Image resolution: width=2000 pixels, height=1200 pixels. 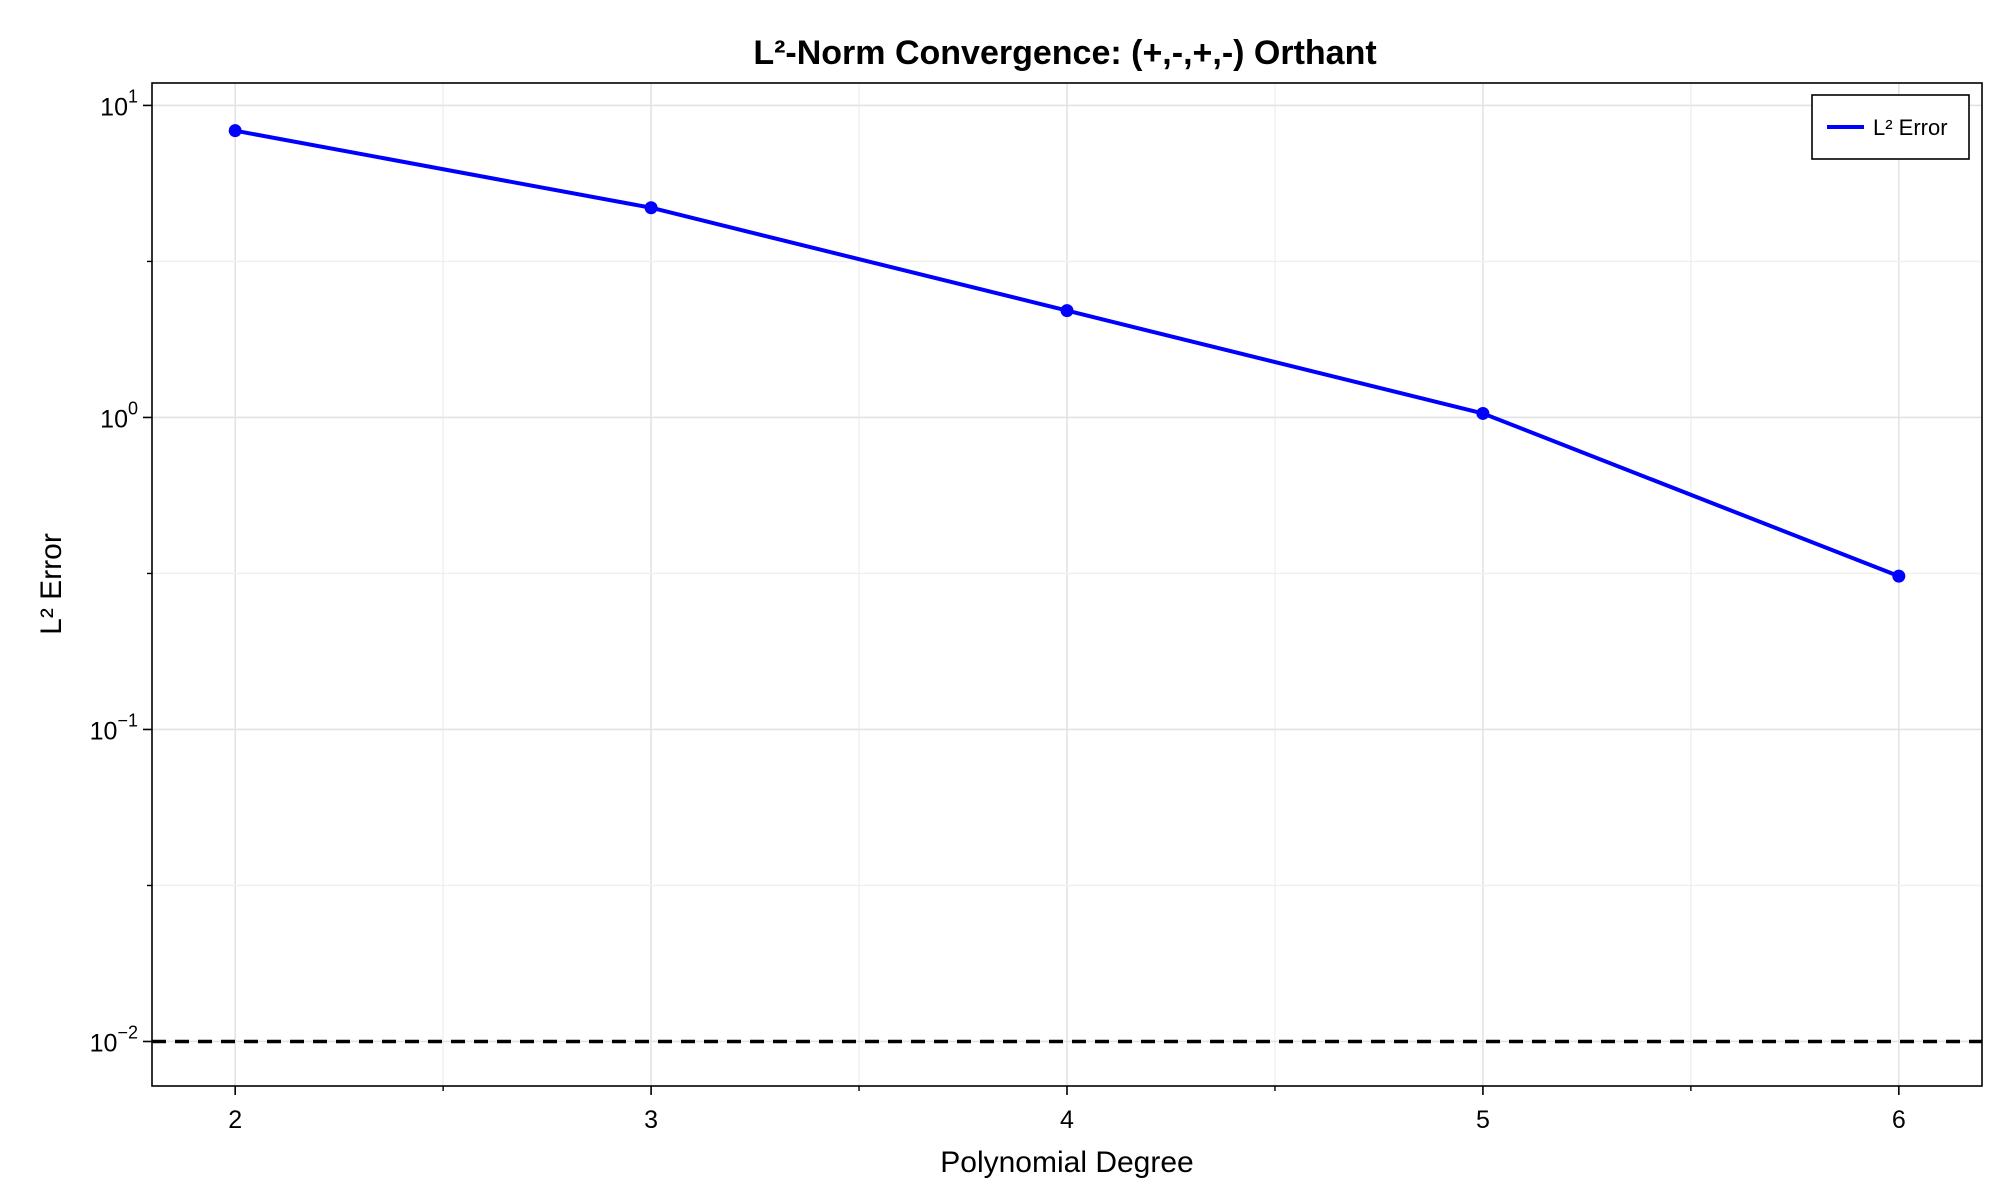 I want to click on y-axis: 10¹ 10⁰ 10⁻¹ 10⁻², so click(x=121, y=571).